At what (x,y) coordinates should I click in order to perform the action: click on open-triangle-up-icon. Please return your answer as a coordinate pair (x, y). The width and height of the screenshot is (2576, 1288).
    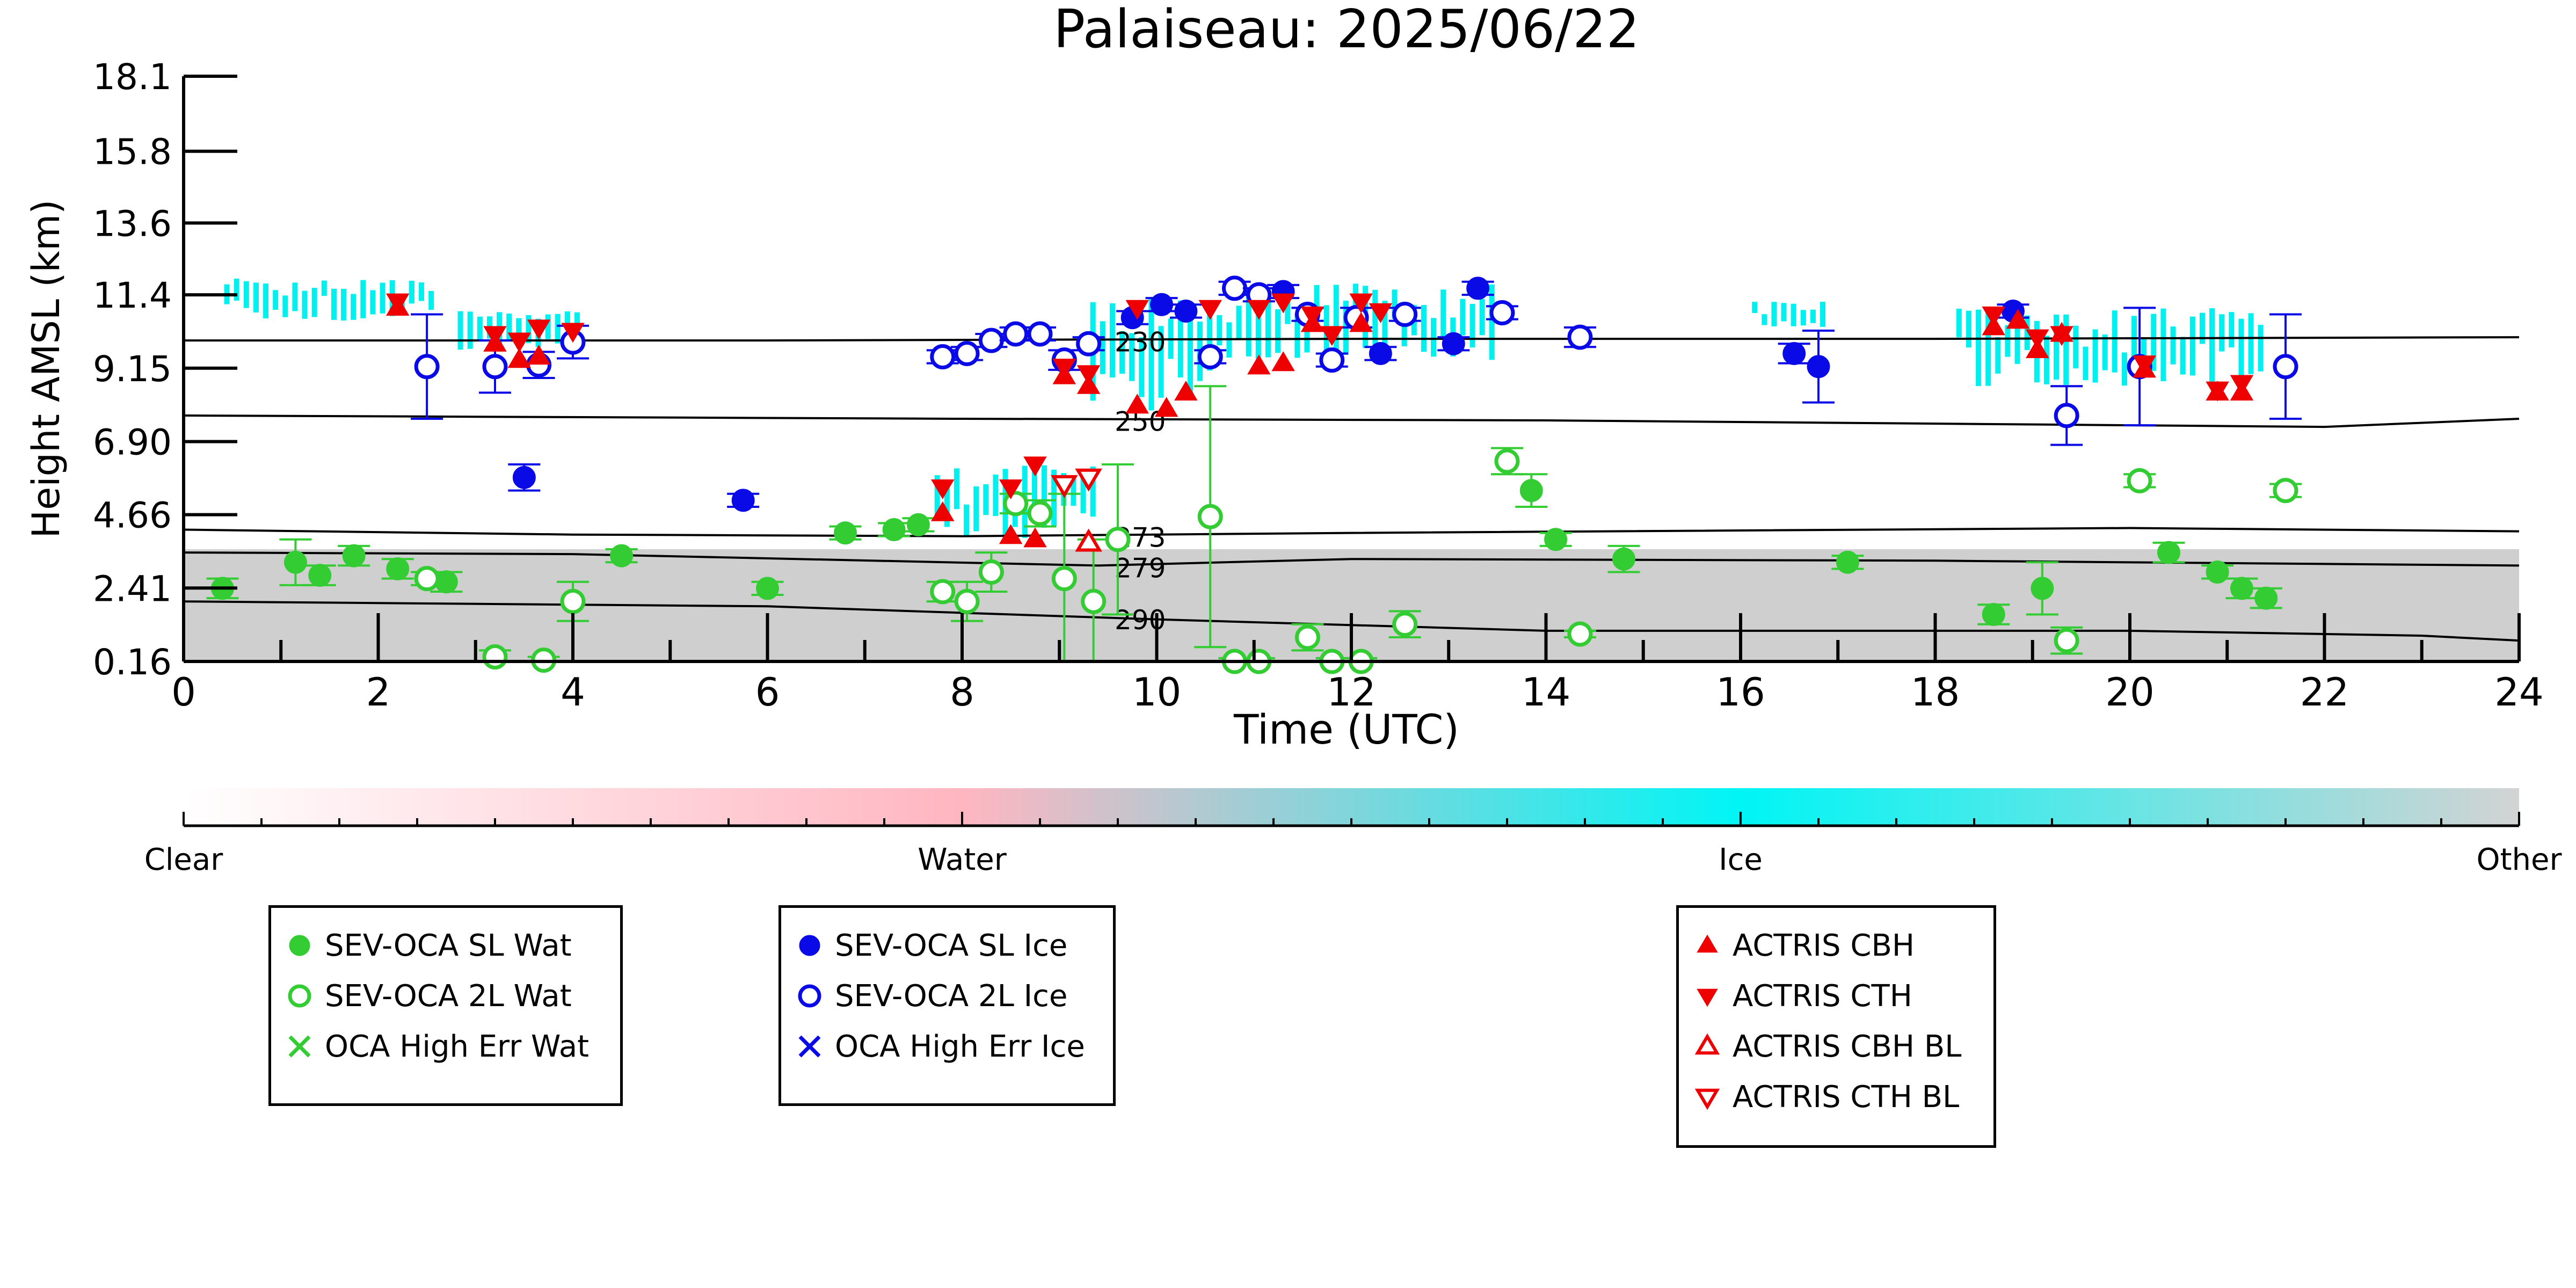
    Looking at the image, I should click on (1707, 1044).